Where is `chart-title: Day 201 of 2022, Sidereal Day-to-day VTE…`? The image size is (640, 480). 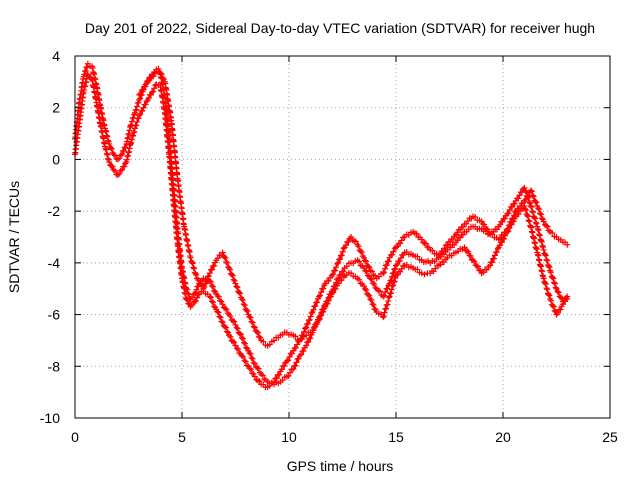
chart-title: Day 201 of 2022, Sidereal Day-to-day VTE… is located at coordinates (340, 28).